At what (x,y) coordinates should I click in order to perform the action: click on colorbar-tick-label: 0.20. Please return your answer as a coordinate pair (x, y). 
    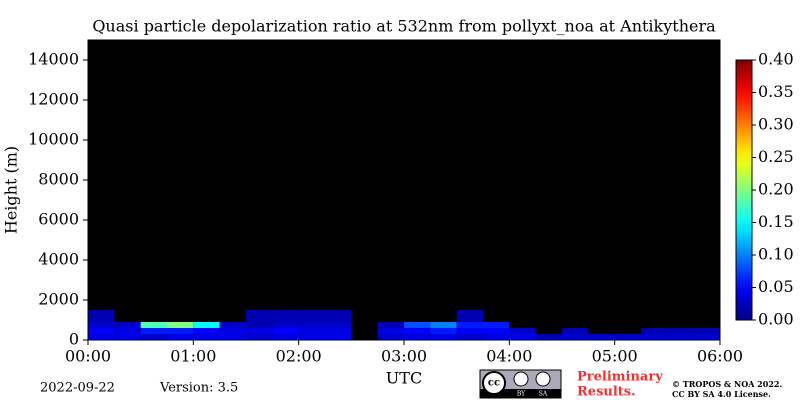
    Looking at the image, I should click on (776, 189).